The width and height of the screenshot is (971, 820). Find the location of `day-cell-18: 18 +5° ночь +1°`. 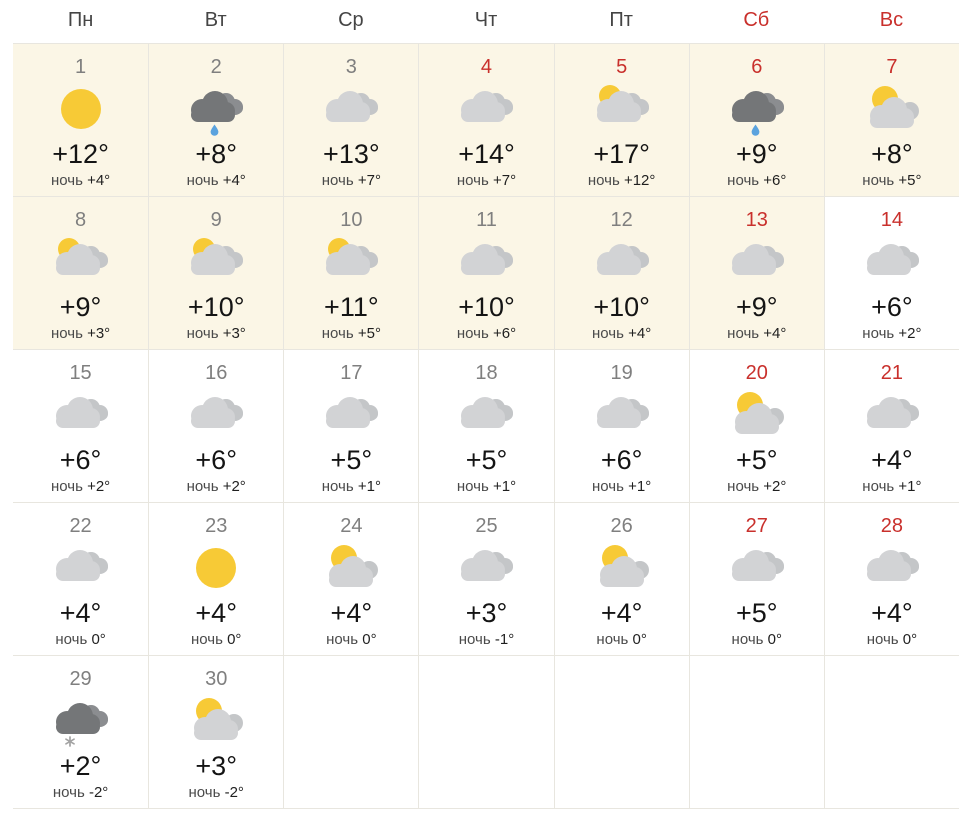

day-cell-18: 18 +5° ночь +1° is located at coordinates (486, 426).